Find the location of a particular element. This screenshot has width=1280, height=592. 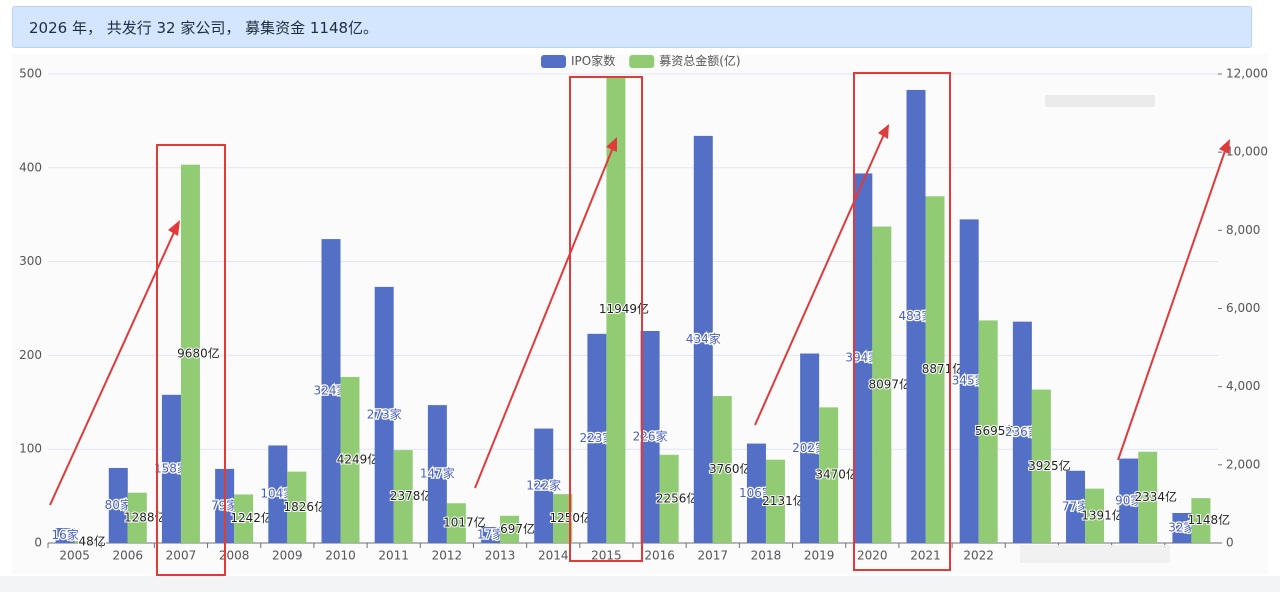

data-label: 80家 is located at coordinates (118, 504).